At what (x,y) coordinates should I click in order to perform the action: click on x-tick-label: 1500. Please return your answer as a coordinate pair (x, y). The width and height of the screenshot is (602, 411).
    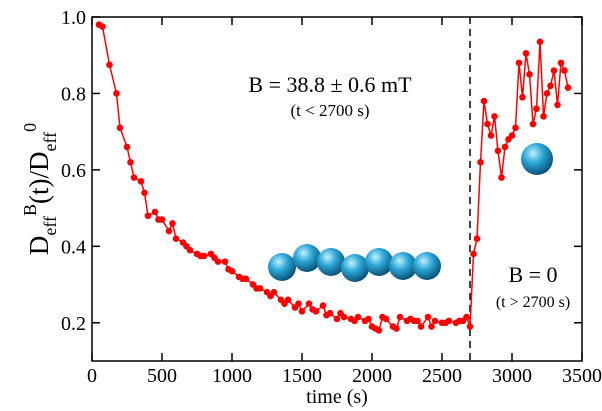
    Looking at the image, I should click on (302, 376).